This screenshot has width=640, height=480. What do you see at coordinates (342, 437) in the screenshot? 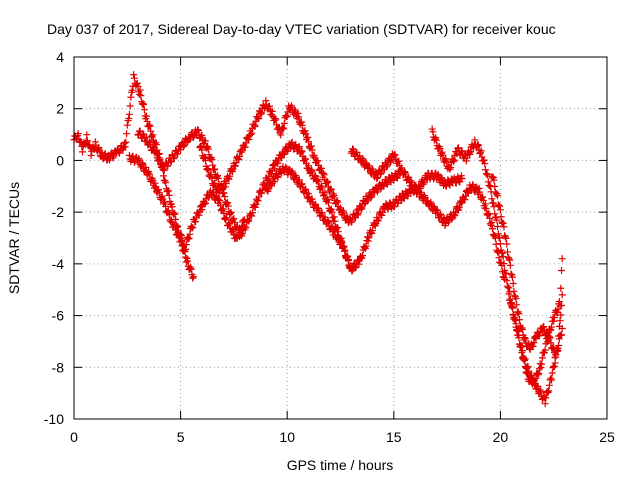
I see `x-tick-labels: 0 5 10 15 20 25` at bounding box center [342, 437].